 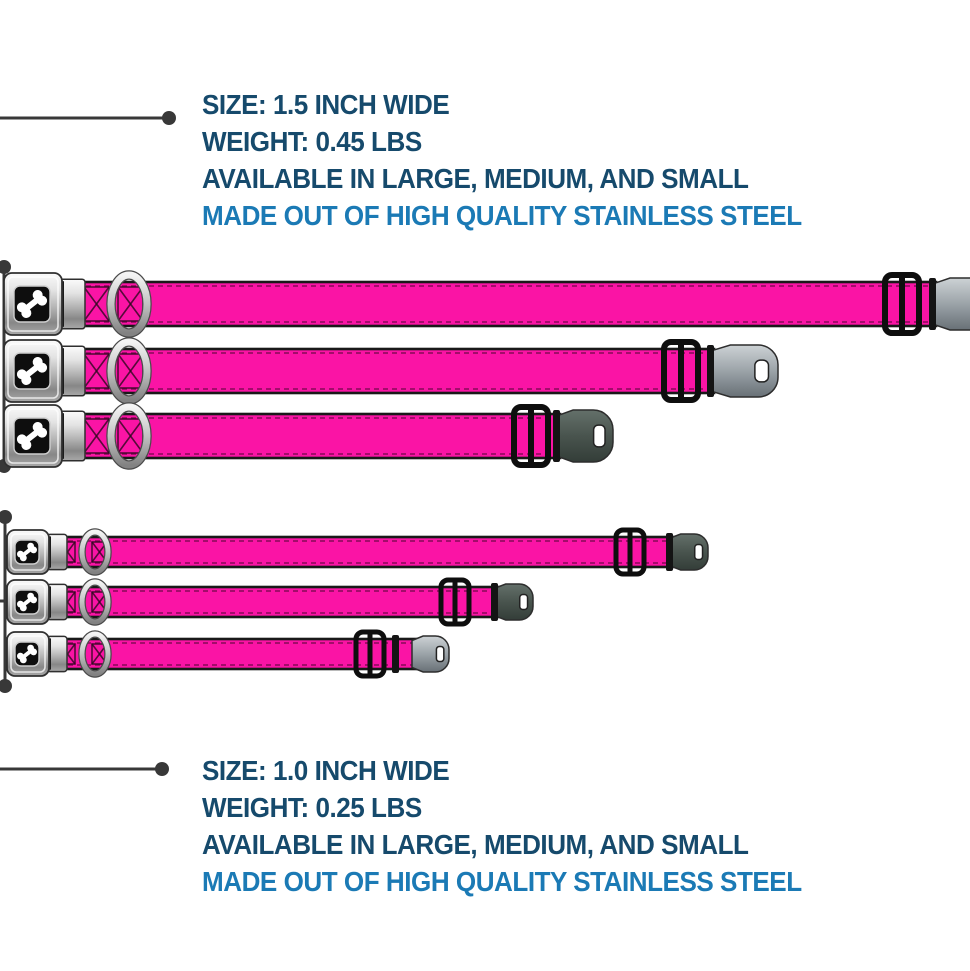 What do you see at coordinates (169, 118) in the screenshot?
I see `callout-top-dot` at bounding box center [169, 118].